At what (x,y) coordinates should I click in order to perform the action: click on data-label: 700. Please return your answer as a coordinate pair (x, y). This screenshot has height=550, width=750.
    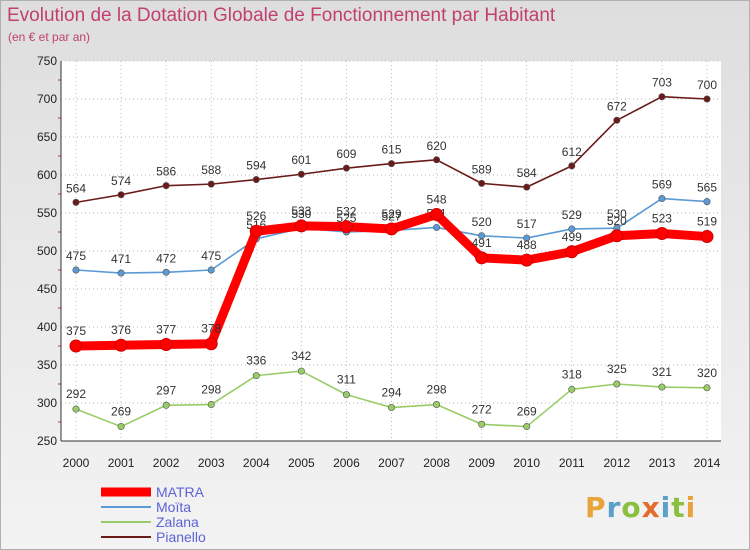
    Looking at the image, I should click on (707, 85).